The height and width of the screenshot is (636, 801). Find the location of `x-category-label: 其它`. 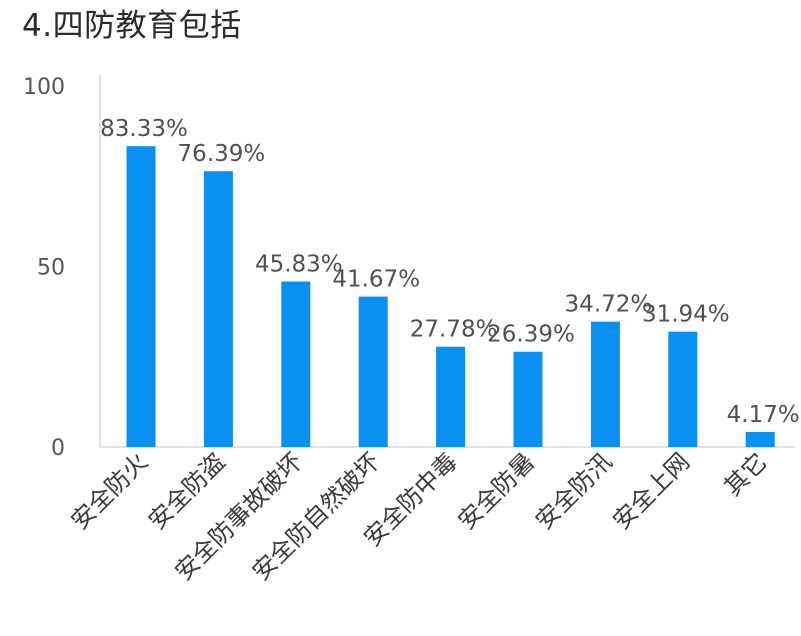

x-category-label: 其它 is located at coordinates (746, 474).